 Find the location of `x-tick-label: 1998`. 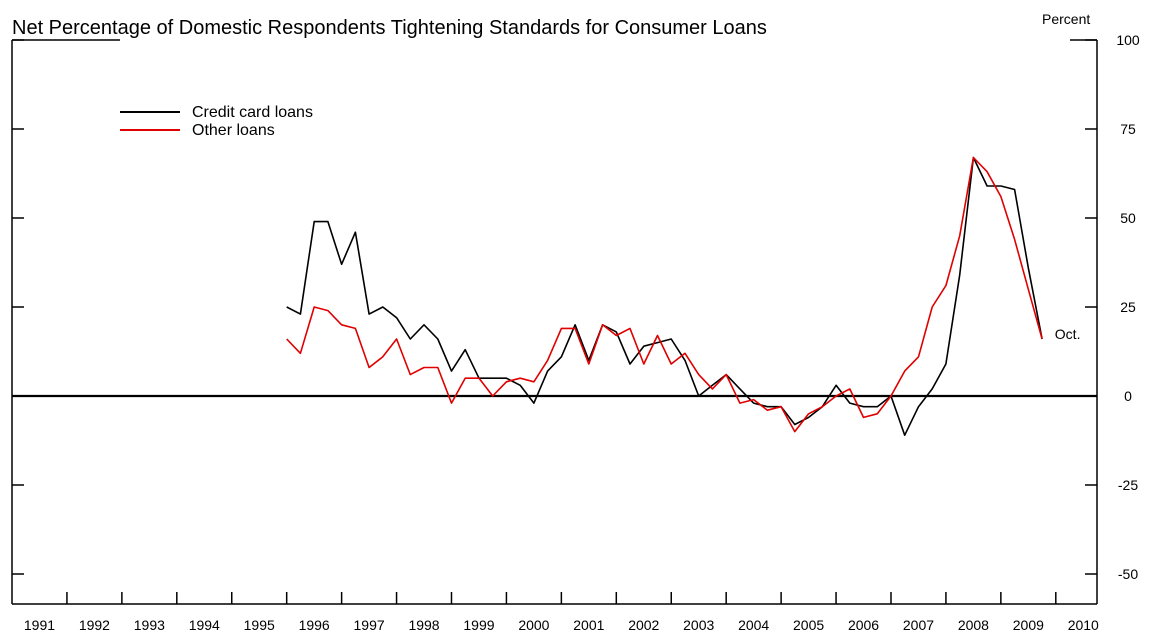

x-tick-label: 1998 is located at coordinates (423, 625).